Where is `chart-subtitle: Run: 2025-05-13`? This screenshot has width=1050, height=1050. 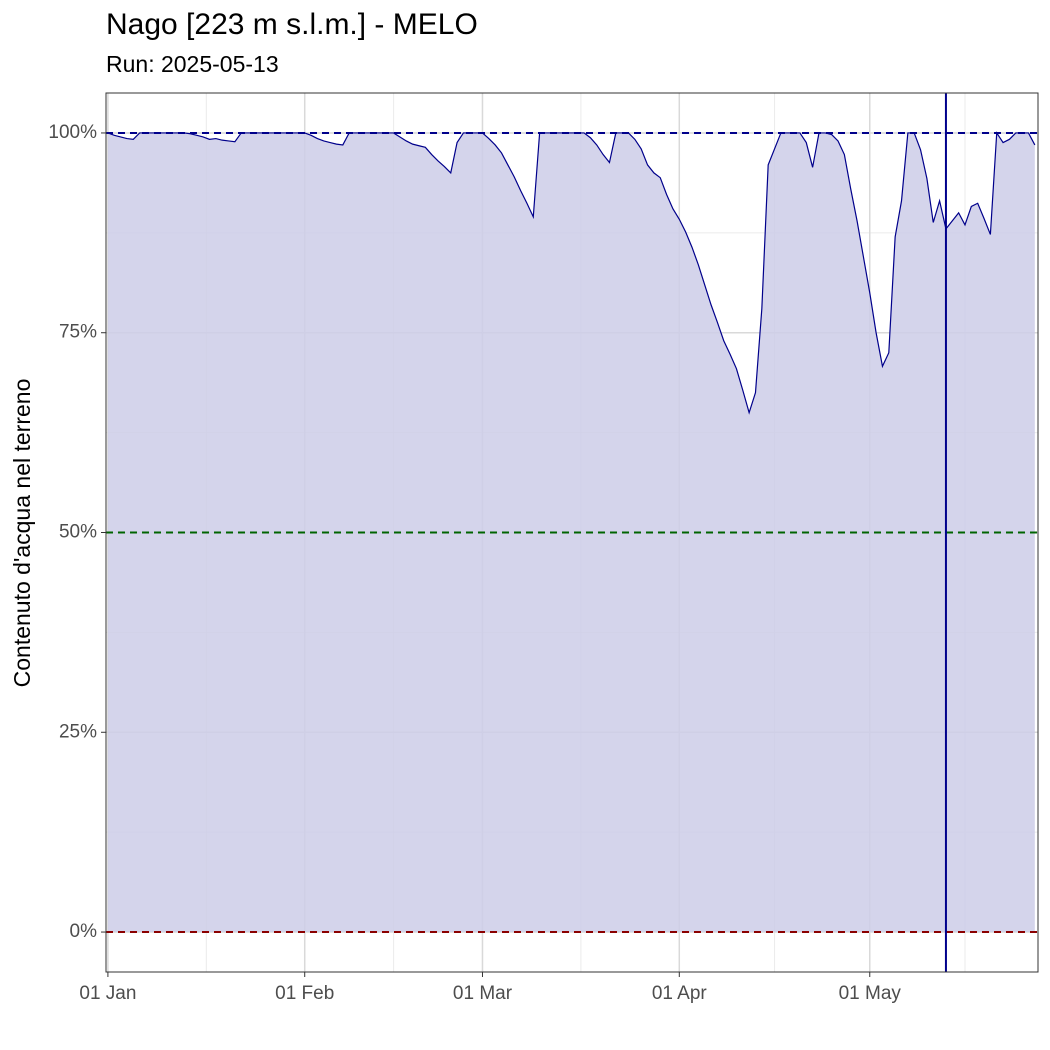
chart-subtitle: Run: 2025-05-13 is located at coordinates (192, 64).